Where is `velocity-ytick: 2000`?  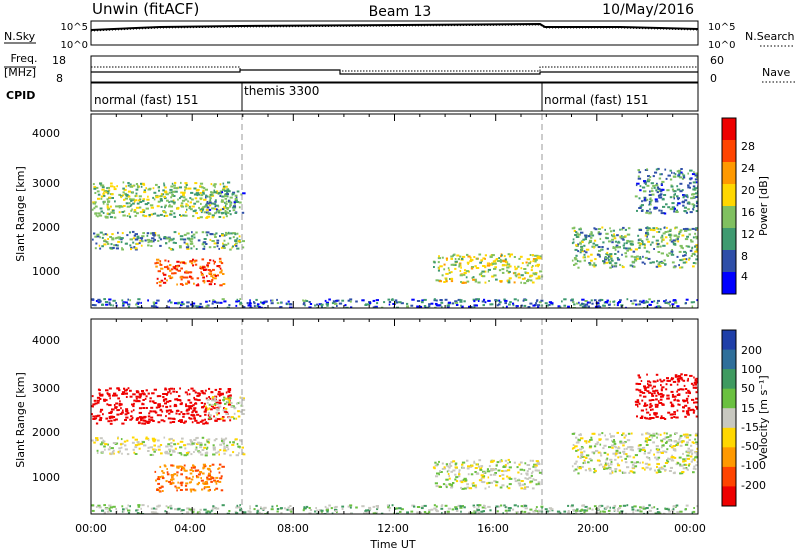 velocity-ytick: 2000 is located at coordinates (46, 432).